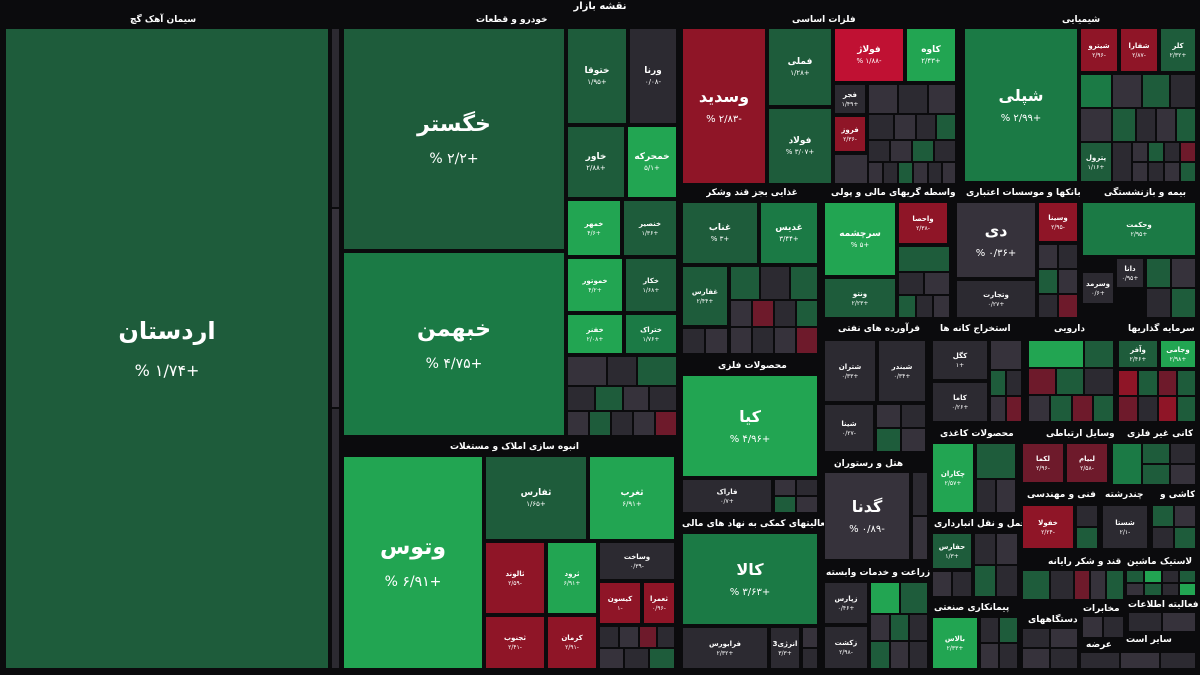 This screenshot has height=675, width=1200. I want to click on tile-kave: کاوه +۲/۴۳, so click(931, 55).